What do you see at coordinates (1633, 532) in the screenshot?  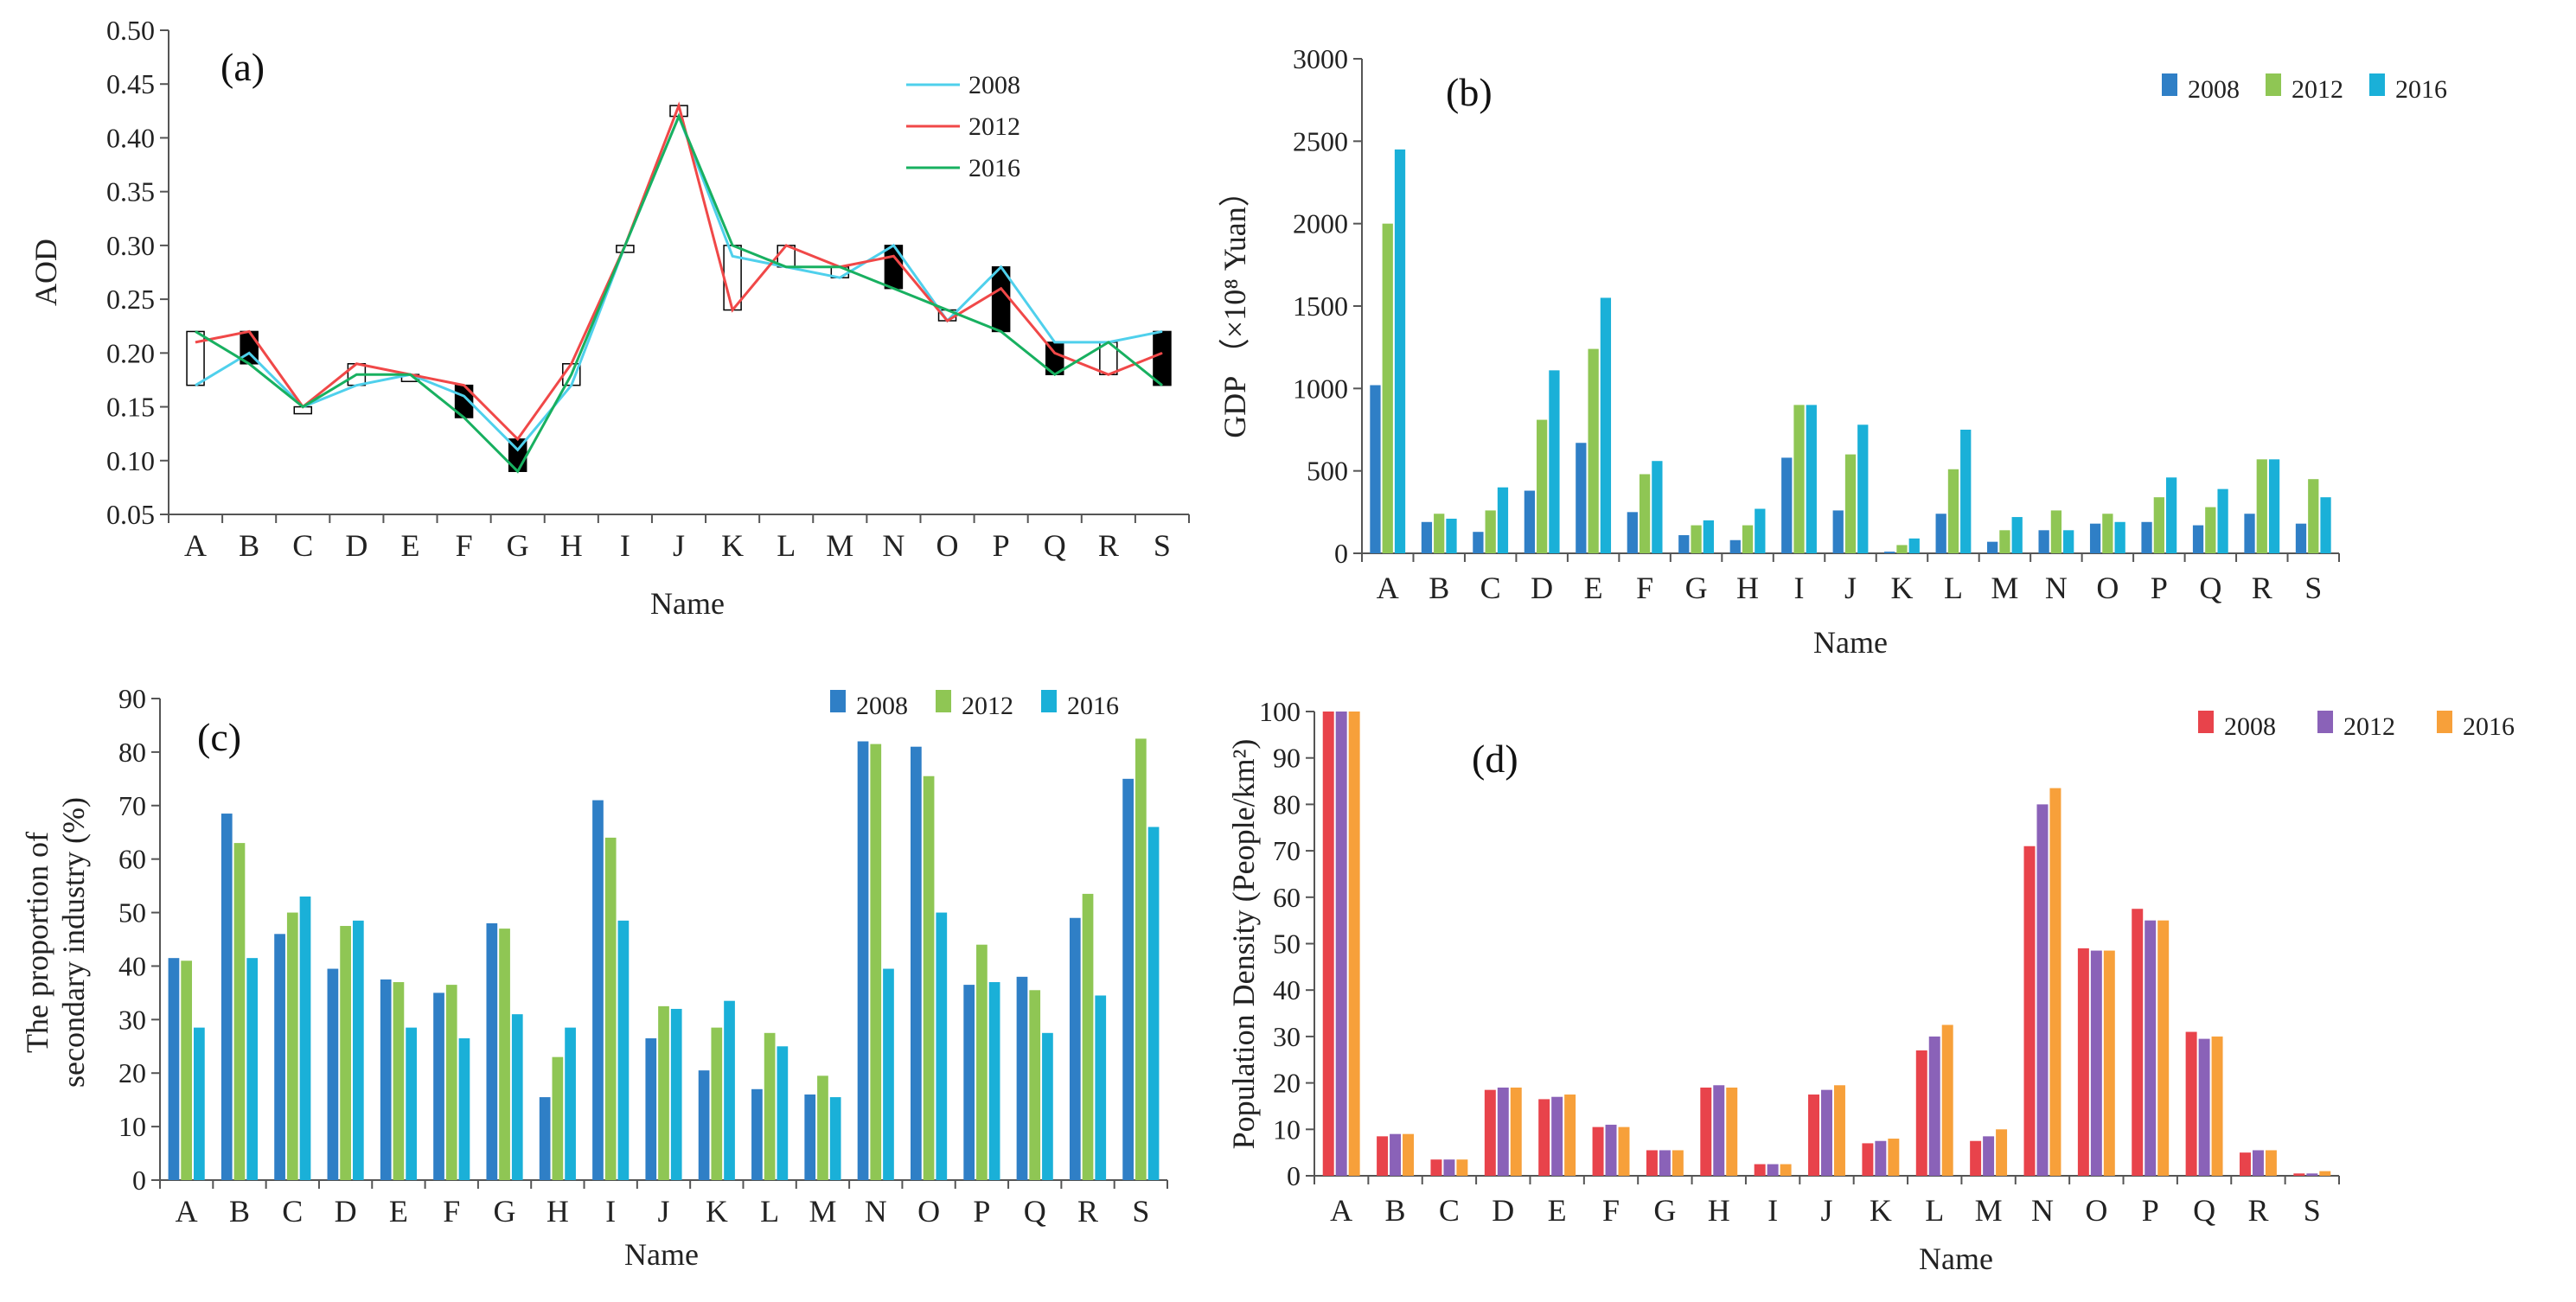 I see `bar-2008-F` at bounding box center [1633, 532].